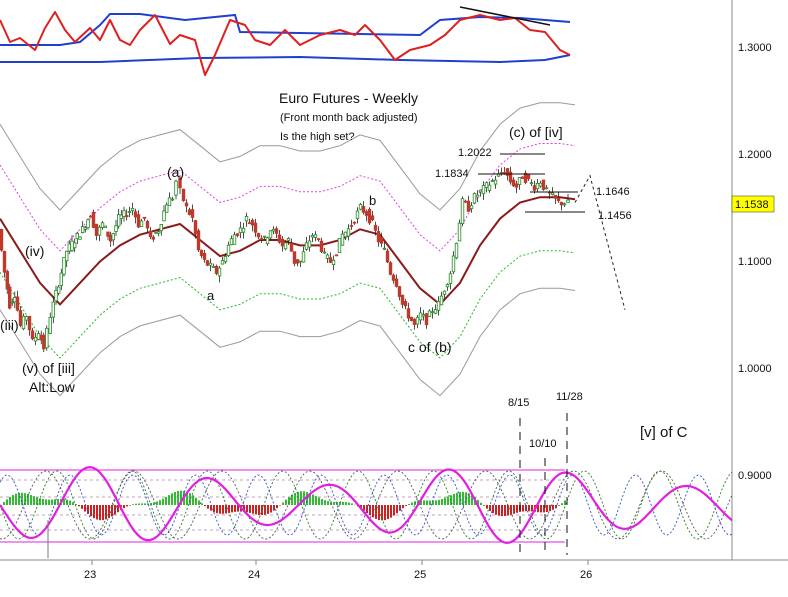  I want to click on outer-lower-envelope, so click(288, 342).